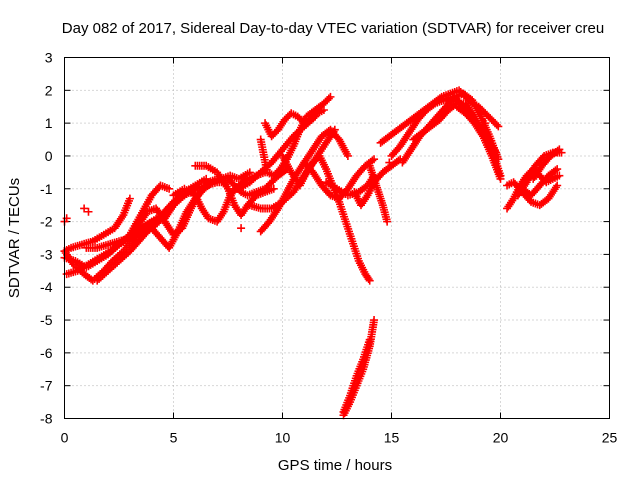 Image resolution: width=640 pixels, height=480 pixels. What do you see at coordinates (65, 438) in the screenshot?
I see `x-tick-label: 0` at bounding box center [65, 438].